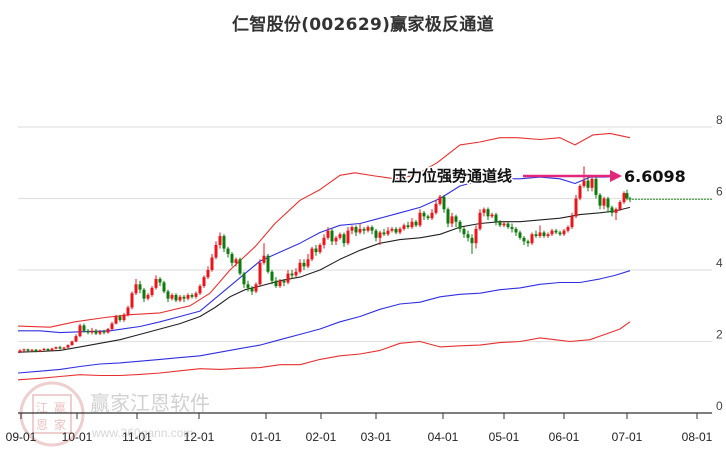 This screenshot has width=726, height=450. What do you see at coordinates (443, 437) in the screenshot?
I see `x-tick-label: 04-01` at bounding box center [443, 437].